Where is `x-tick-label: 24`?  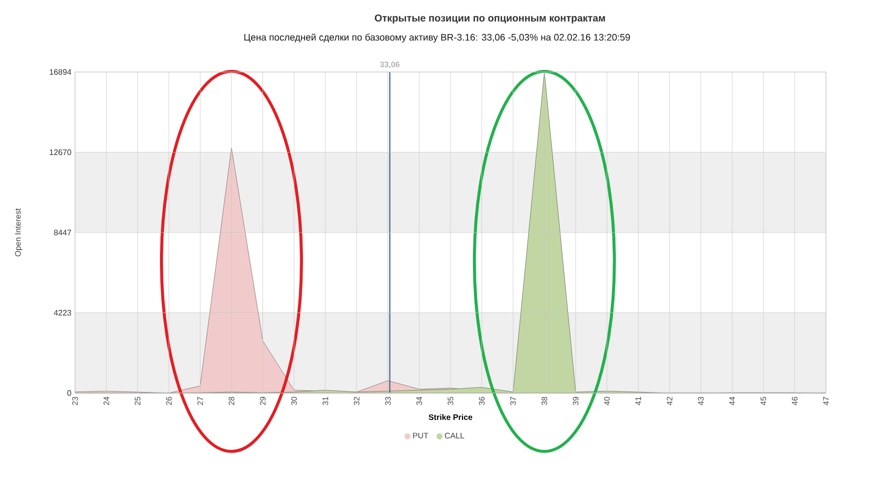
x-tick-label: 24 is located at coordinates (107, 401).